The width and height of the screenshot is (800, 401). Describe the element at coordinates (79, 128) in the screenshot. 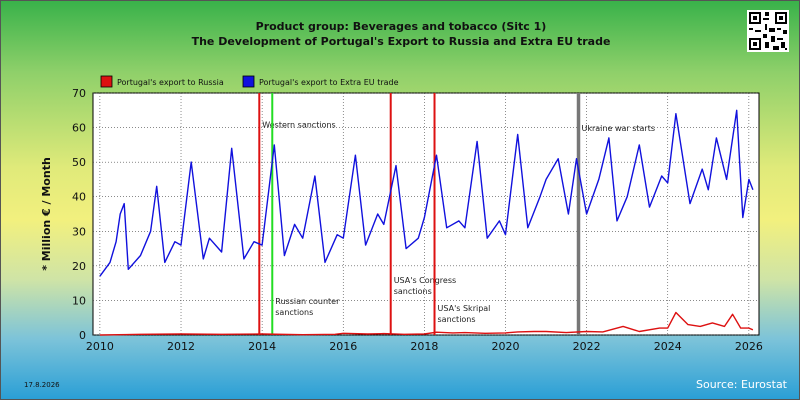

I see `y-tick-label: 60` at that location.